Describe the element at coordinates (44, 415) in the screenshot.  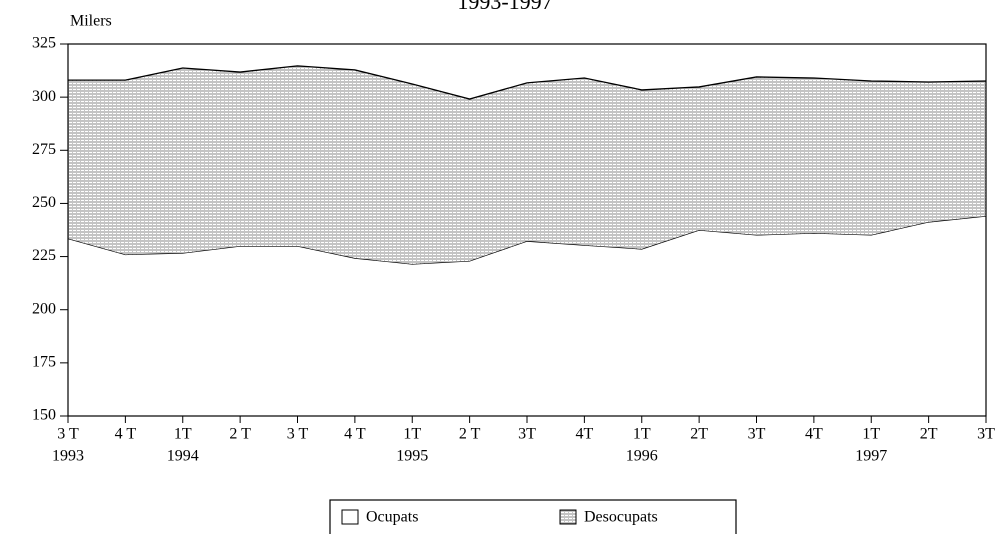
I see `y-tick-label: 150` at that location.